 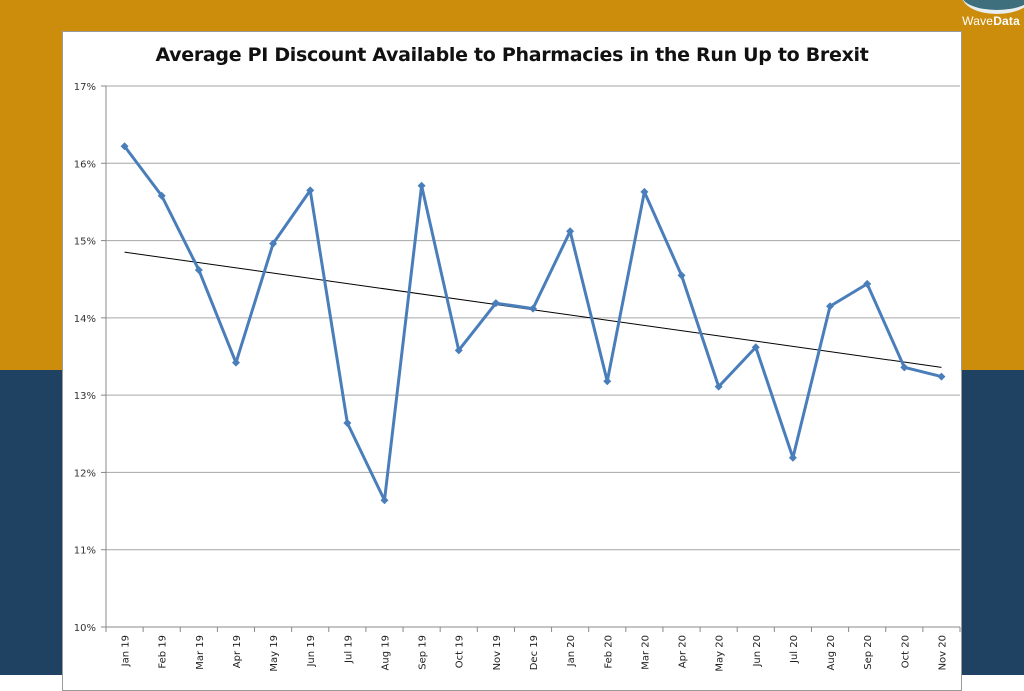 What do you see at coordinates (85, 87) in the screenshot?
I see `y-axis-label: 17%` at bounding box center [85, 87].